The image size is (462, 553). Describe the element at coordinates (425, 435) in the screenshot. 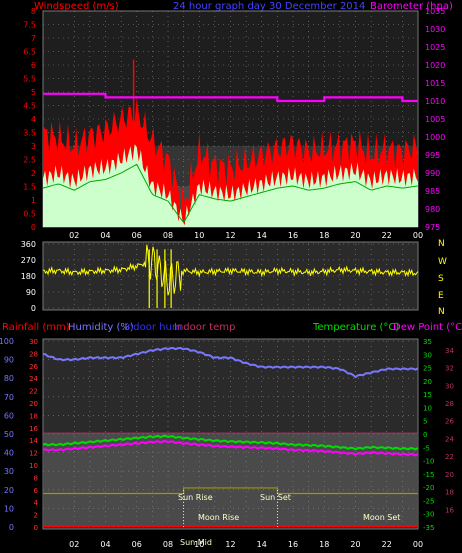

I see `temp-tick-label: 0` at that location.